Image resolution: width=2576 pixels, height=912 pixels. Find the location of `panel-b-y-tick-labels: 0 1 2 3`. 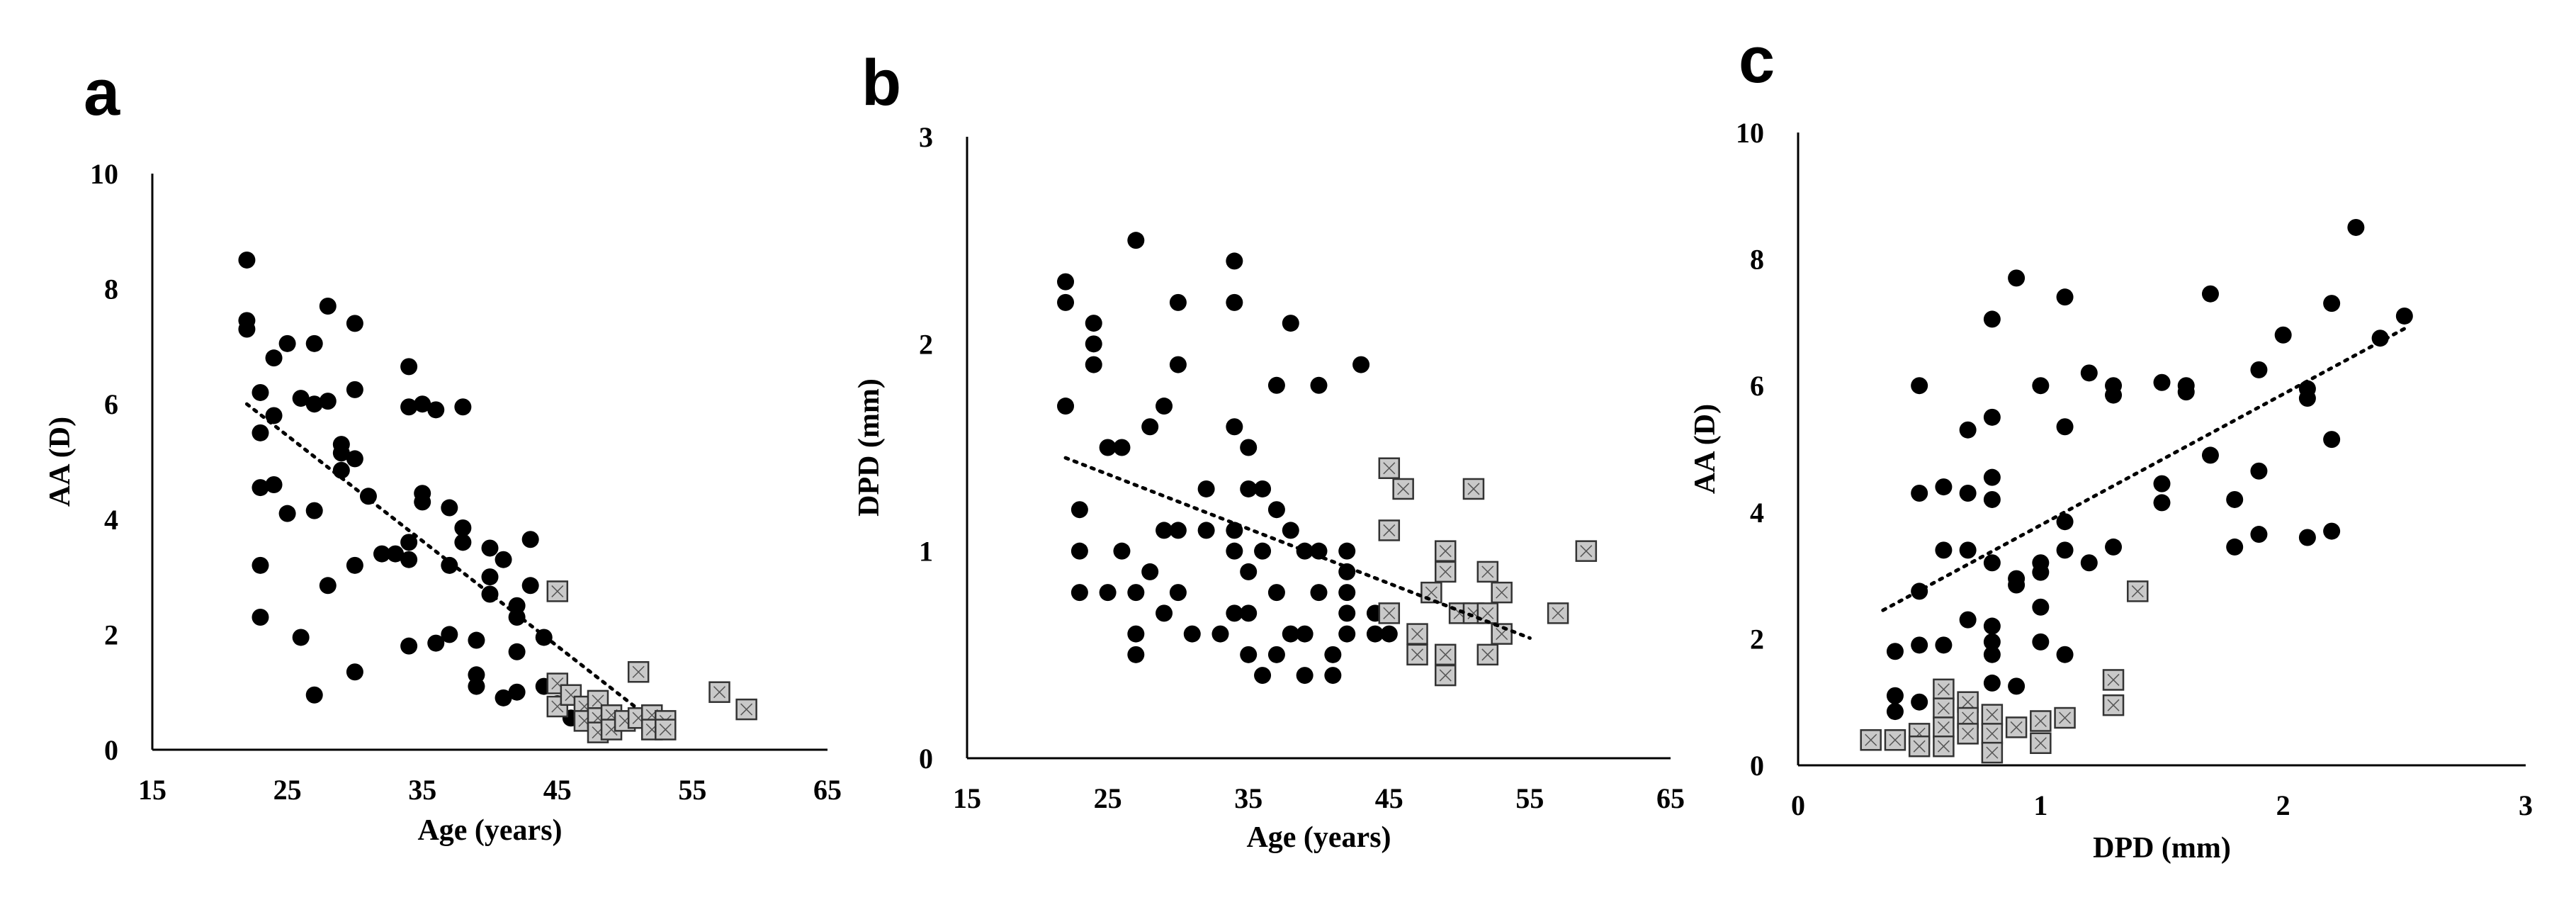

panel-b-y-tick-labels: 0 1 2 3 is located at coordinates (926, 448).